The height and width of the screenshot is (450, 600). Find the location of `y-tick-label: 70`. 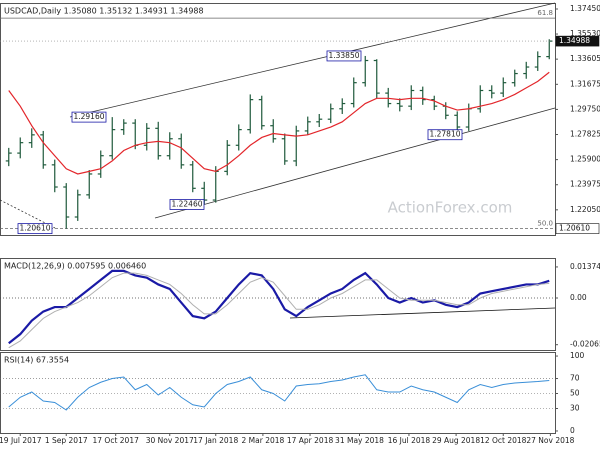

y-tick-label: 70 is located at coordinates (575, 378).